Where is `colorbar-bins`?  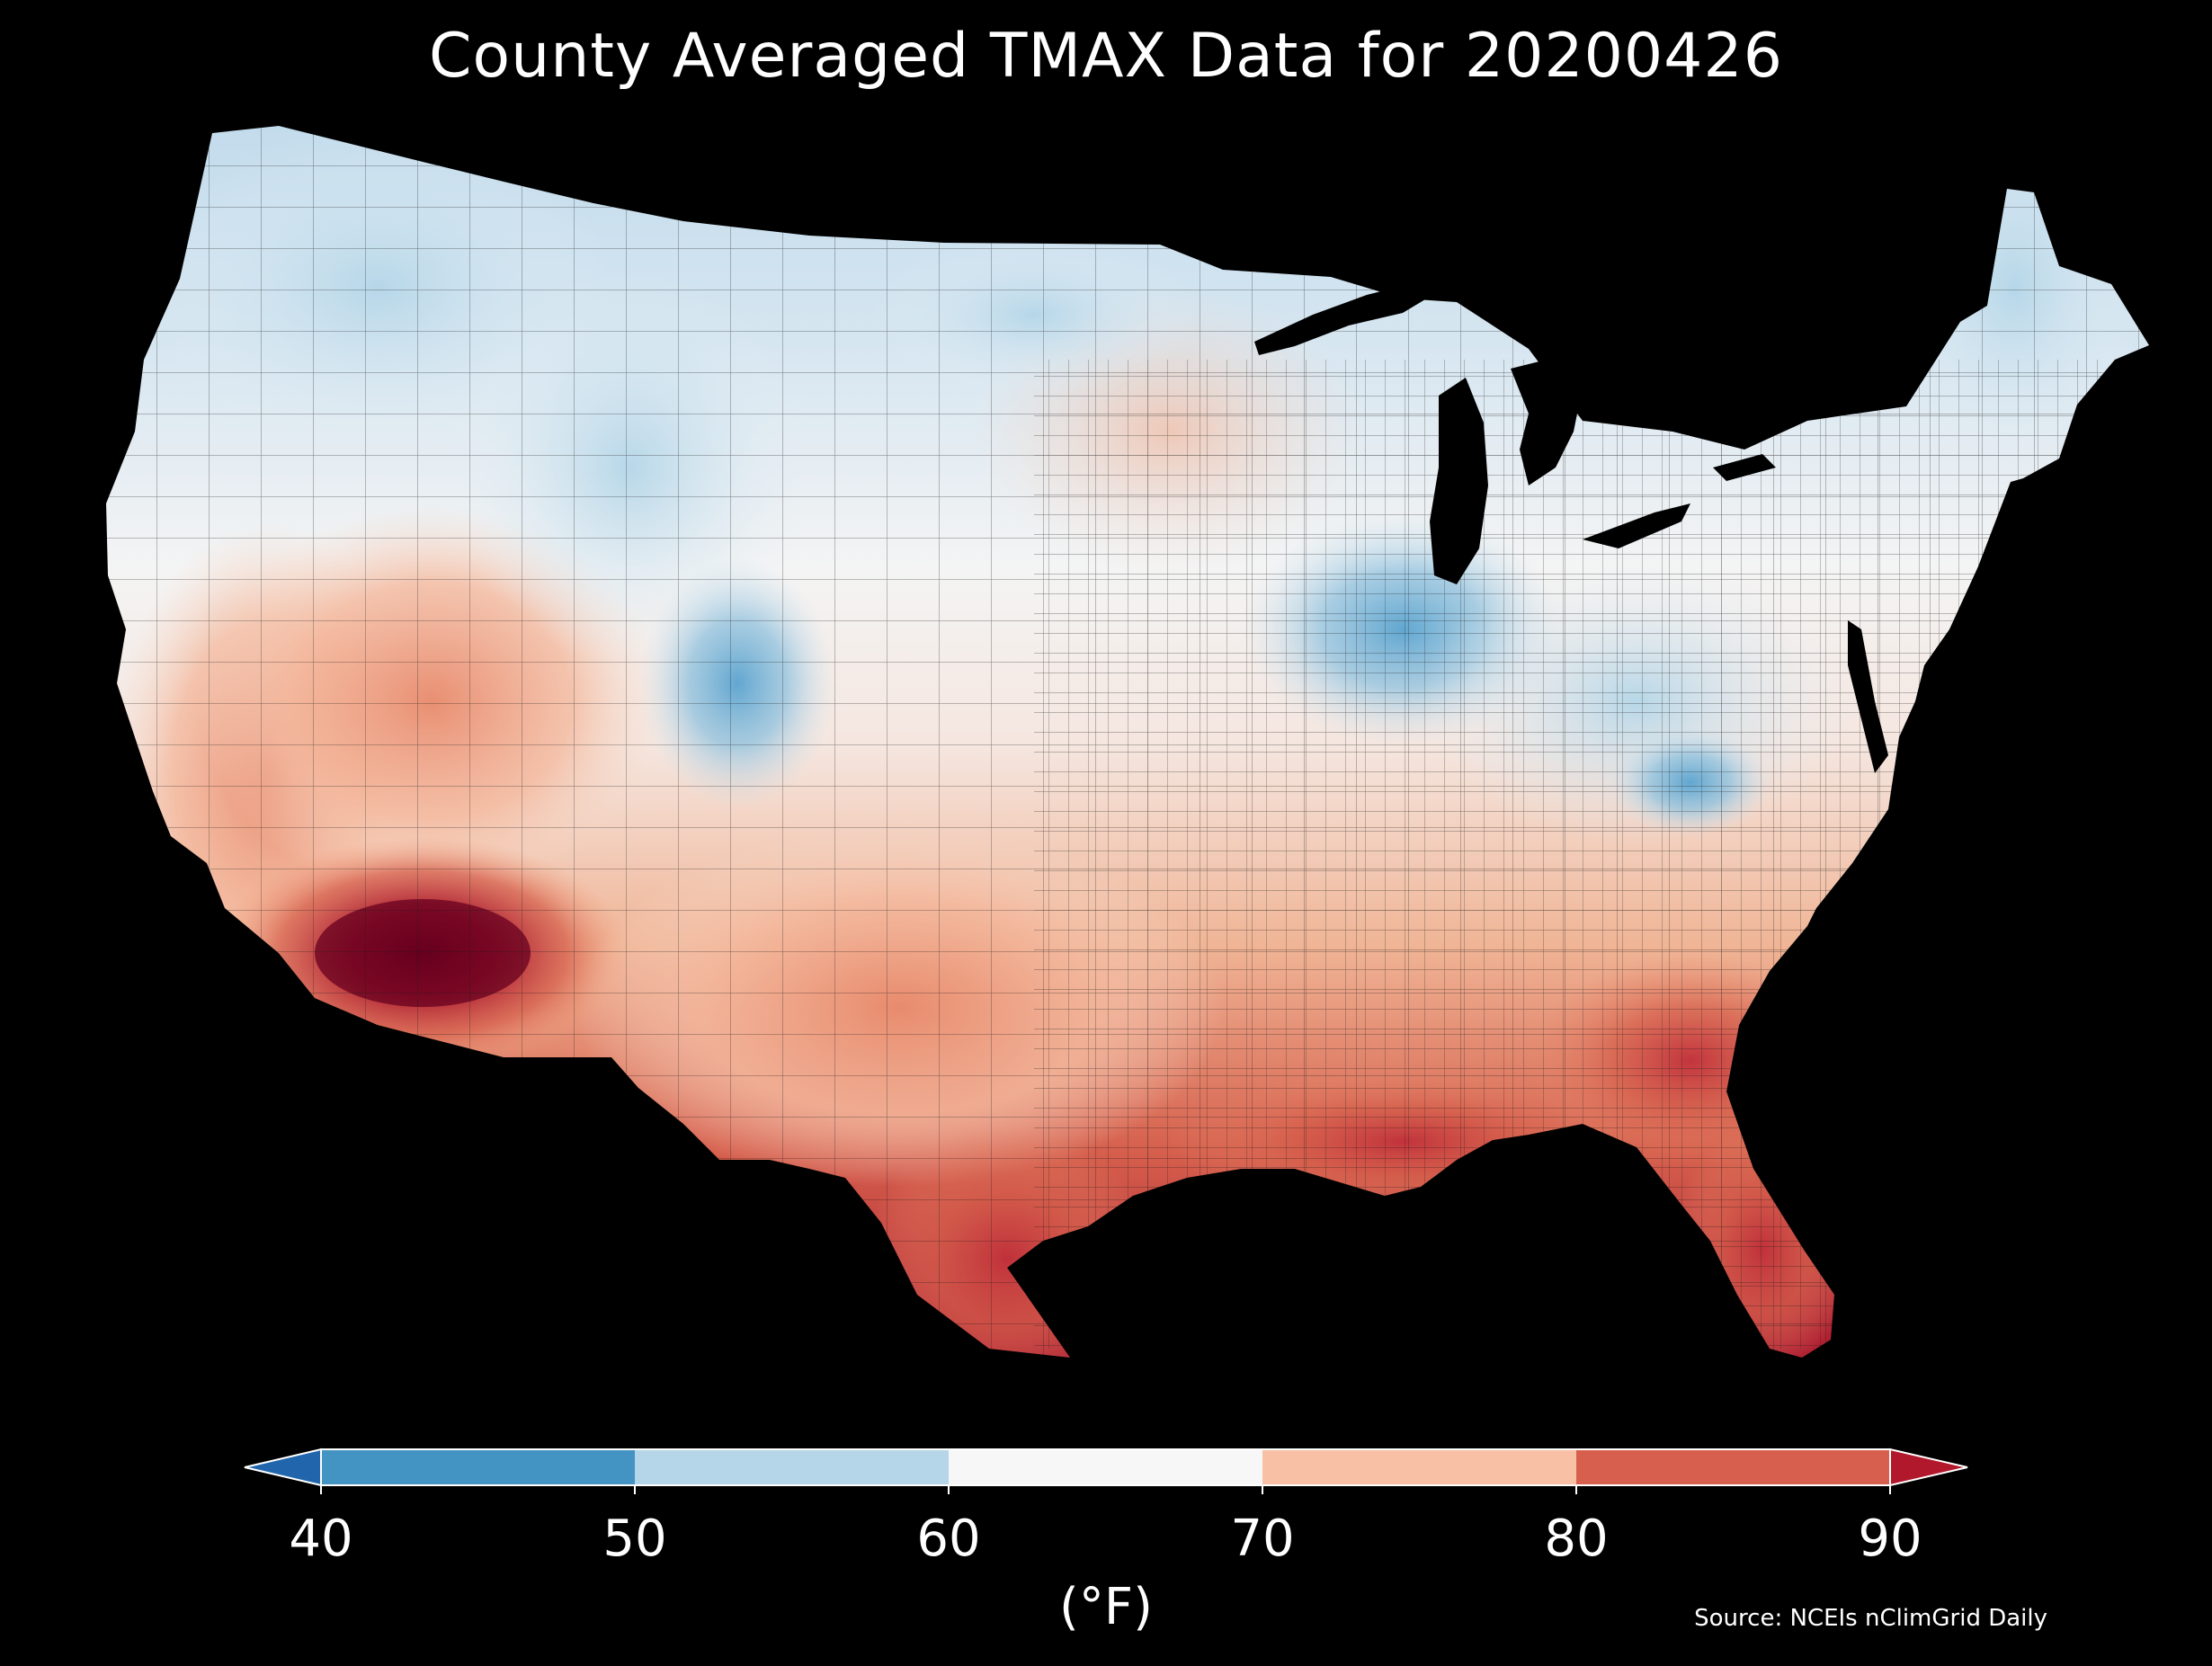 colorbar-bins is located at coordinates (1106, 1467).